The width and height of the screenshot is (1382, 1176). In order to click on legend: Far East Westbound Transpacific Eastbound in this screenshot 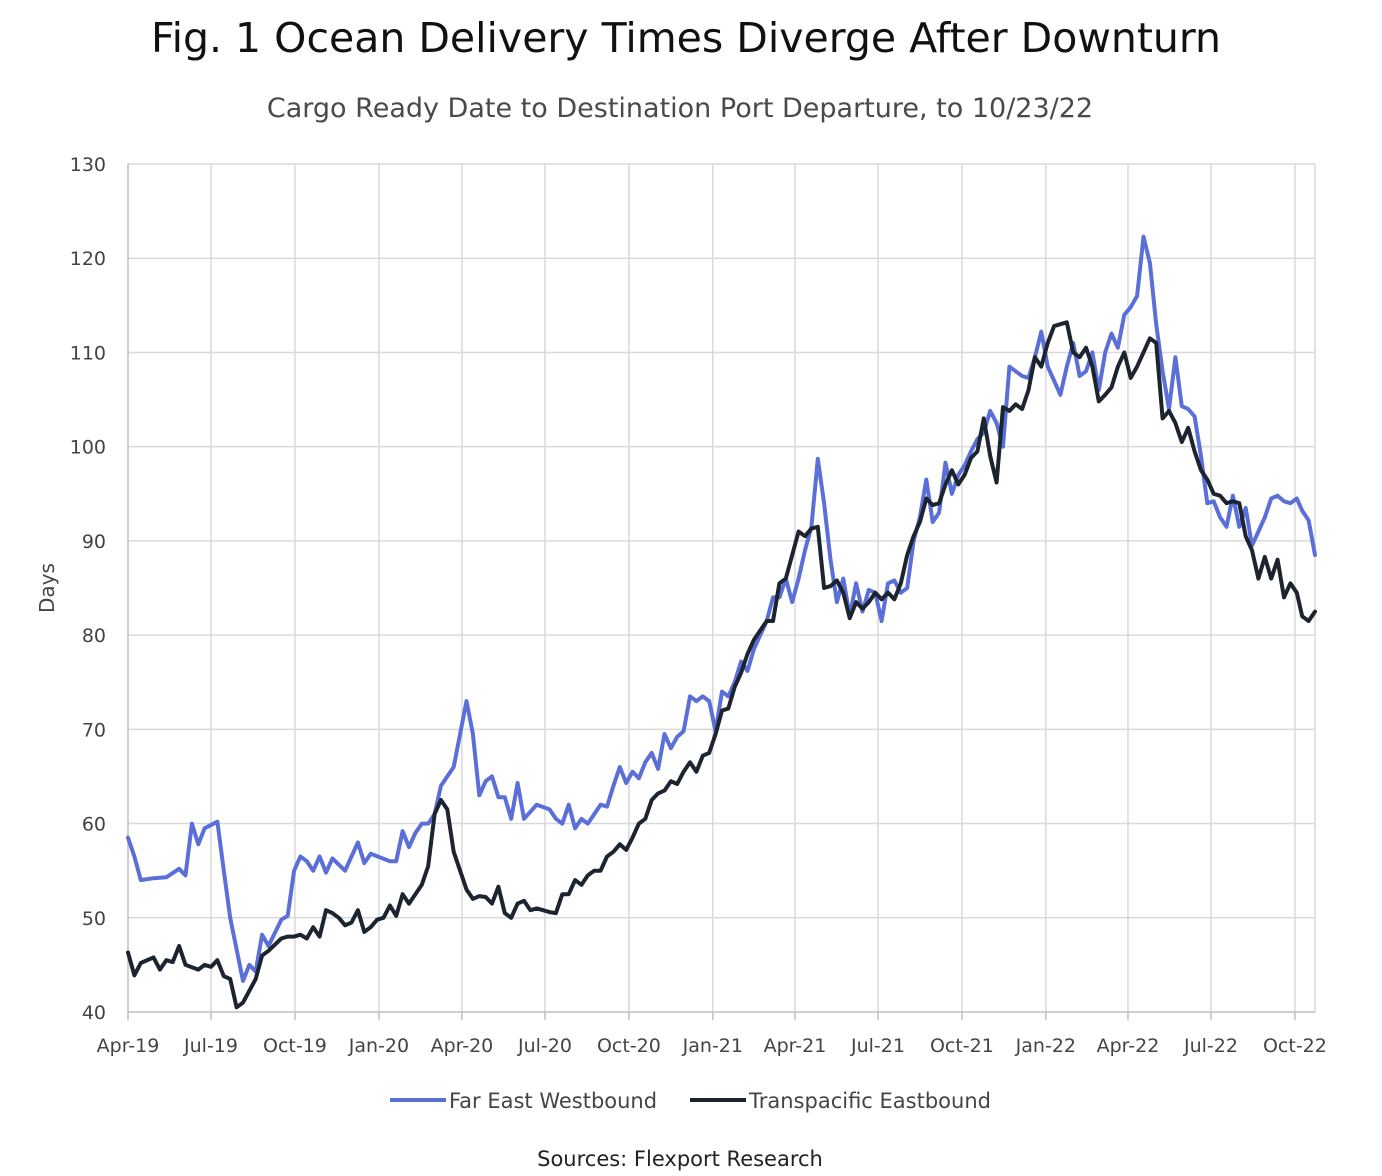, I will do `click(690, 1101)`.